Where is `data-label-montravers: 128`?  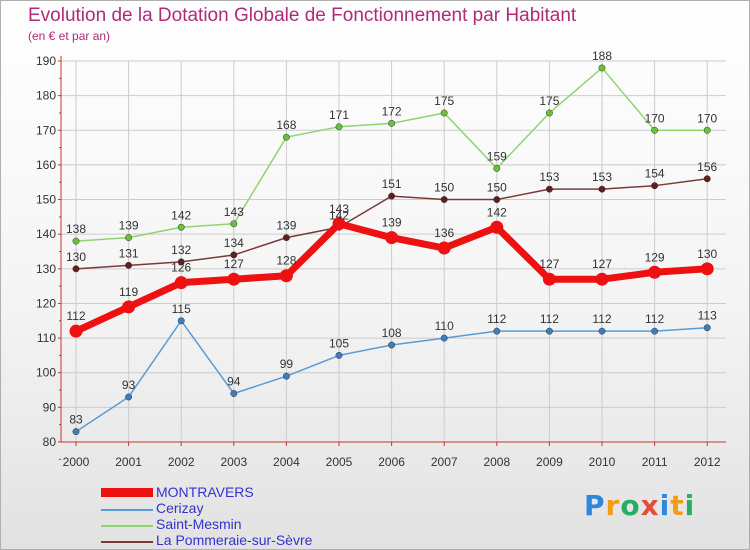 data-label-montravers: 128 is located at coordinates (286, 261).